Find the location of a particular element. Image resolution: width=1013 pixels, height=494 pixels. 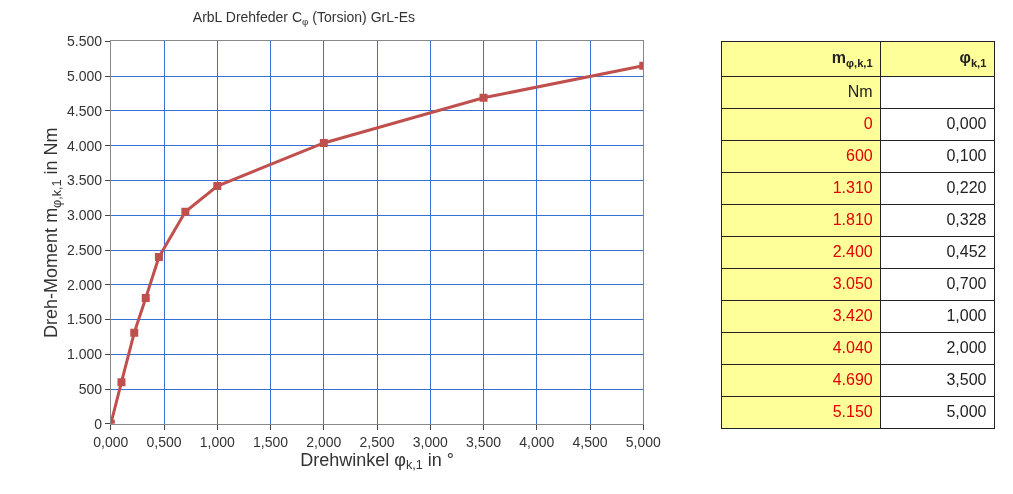

x-tick-label: 2,500 is located at coordinates (377, 441).